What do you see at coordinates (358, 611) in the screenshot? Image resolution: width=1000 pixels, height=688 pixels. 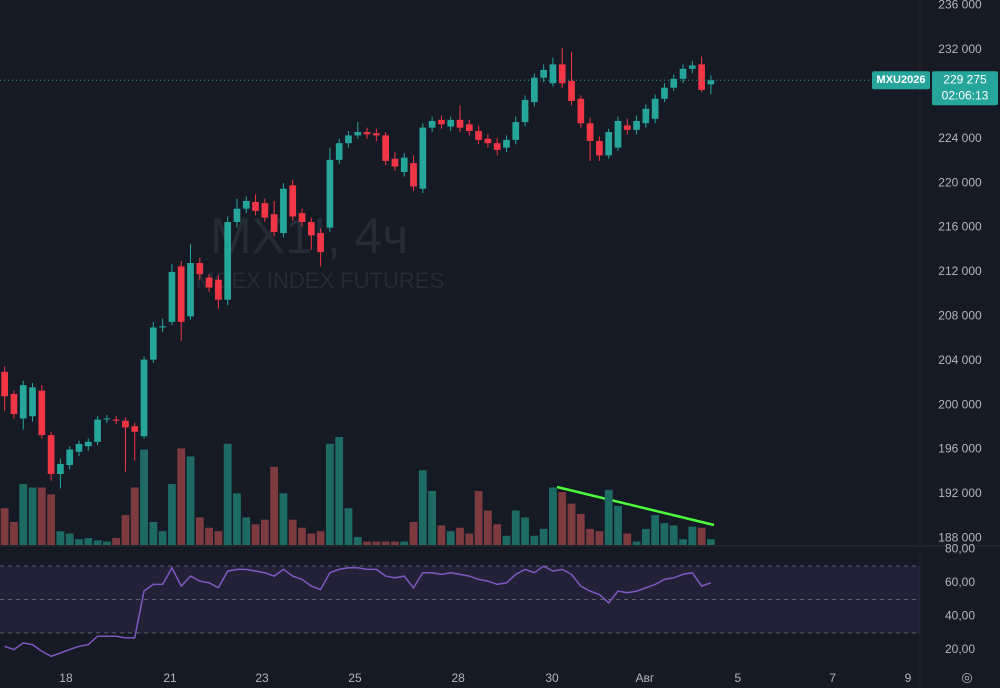 I see `rsi-line` at bounding box center [358, 611].